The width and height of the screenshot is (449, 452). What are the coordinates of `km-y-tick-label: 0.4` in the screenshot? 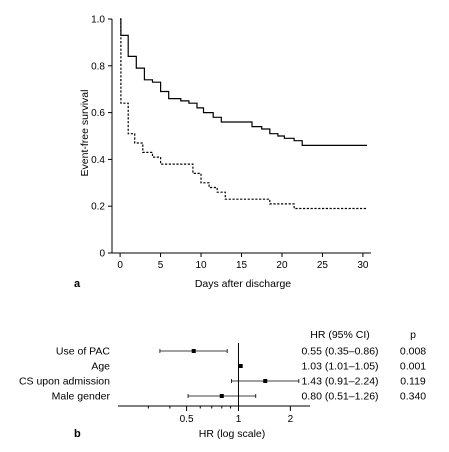 It's located at (98, 160).